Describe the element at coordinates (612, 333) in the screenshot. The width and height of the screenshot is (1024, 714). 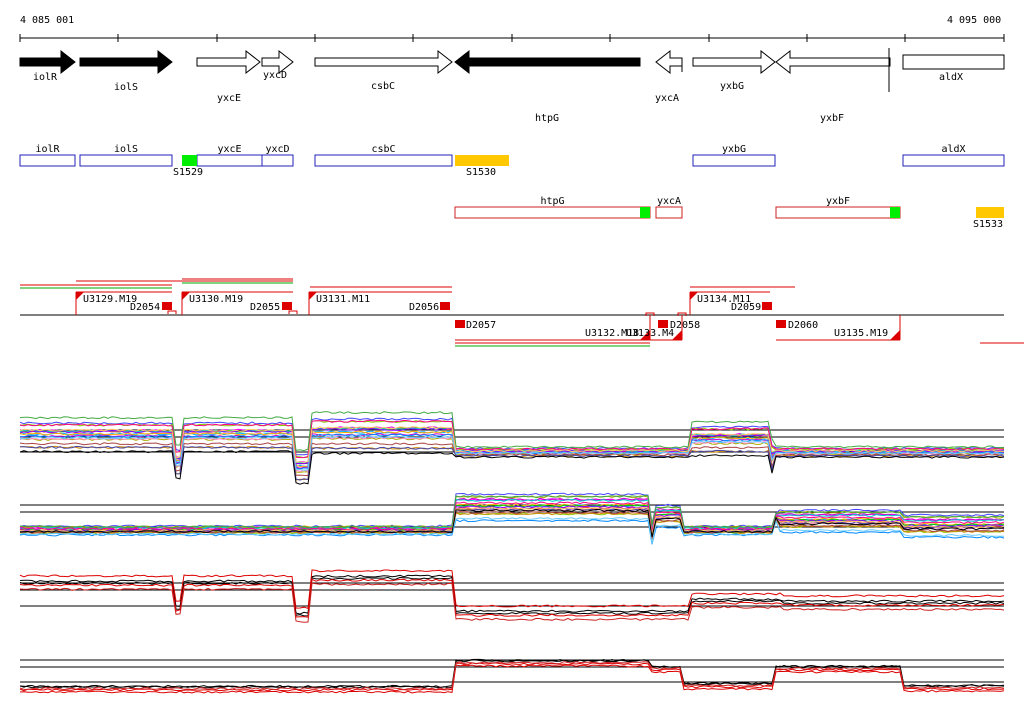
I see `tu-label-lower: U3132.M18` at that location.